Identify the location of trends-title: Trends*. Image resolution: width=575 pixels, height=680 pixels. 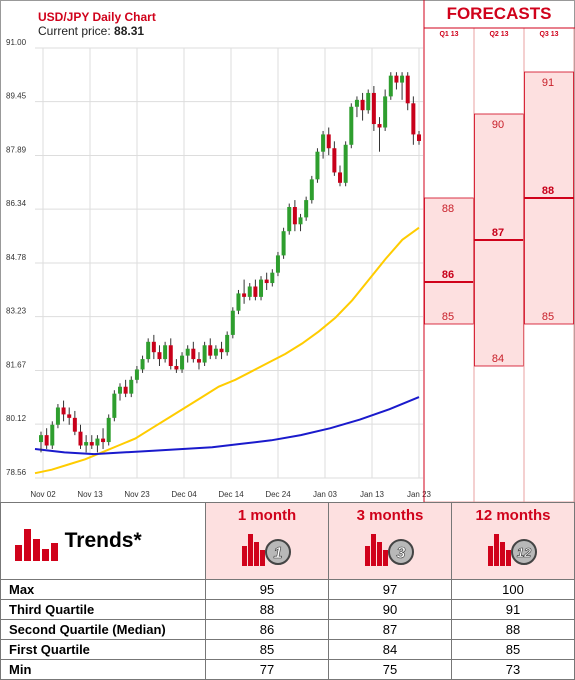
(103, 540).